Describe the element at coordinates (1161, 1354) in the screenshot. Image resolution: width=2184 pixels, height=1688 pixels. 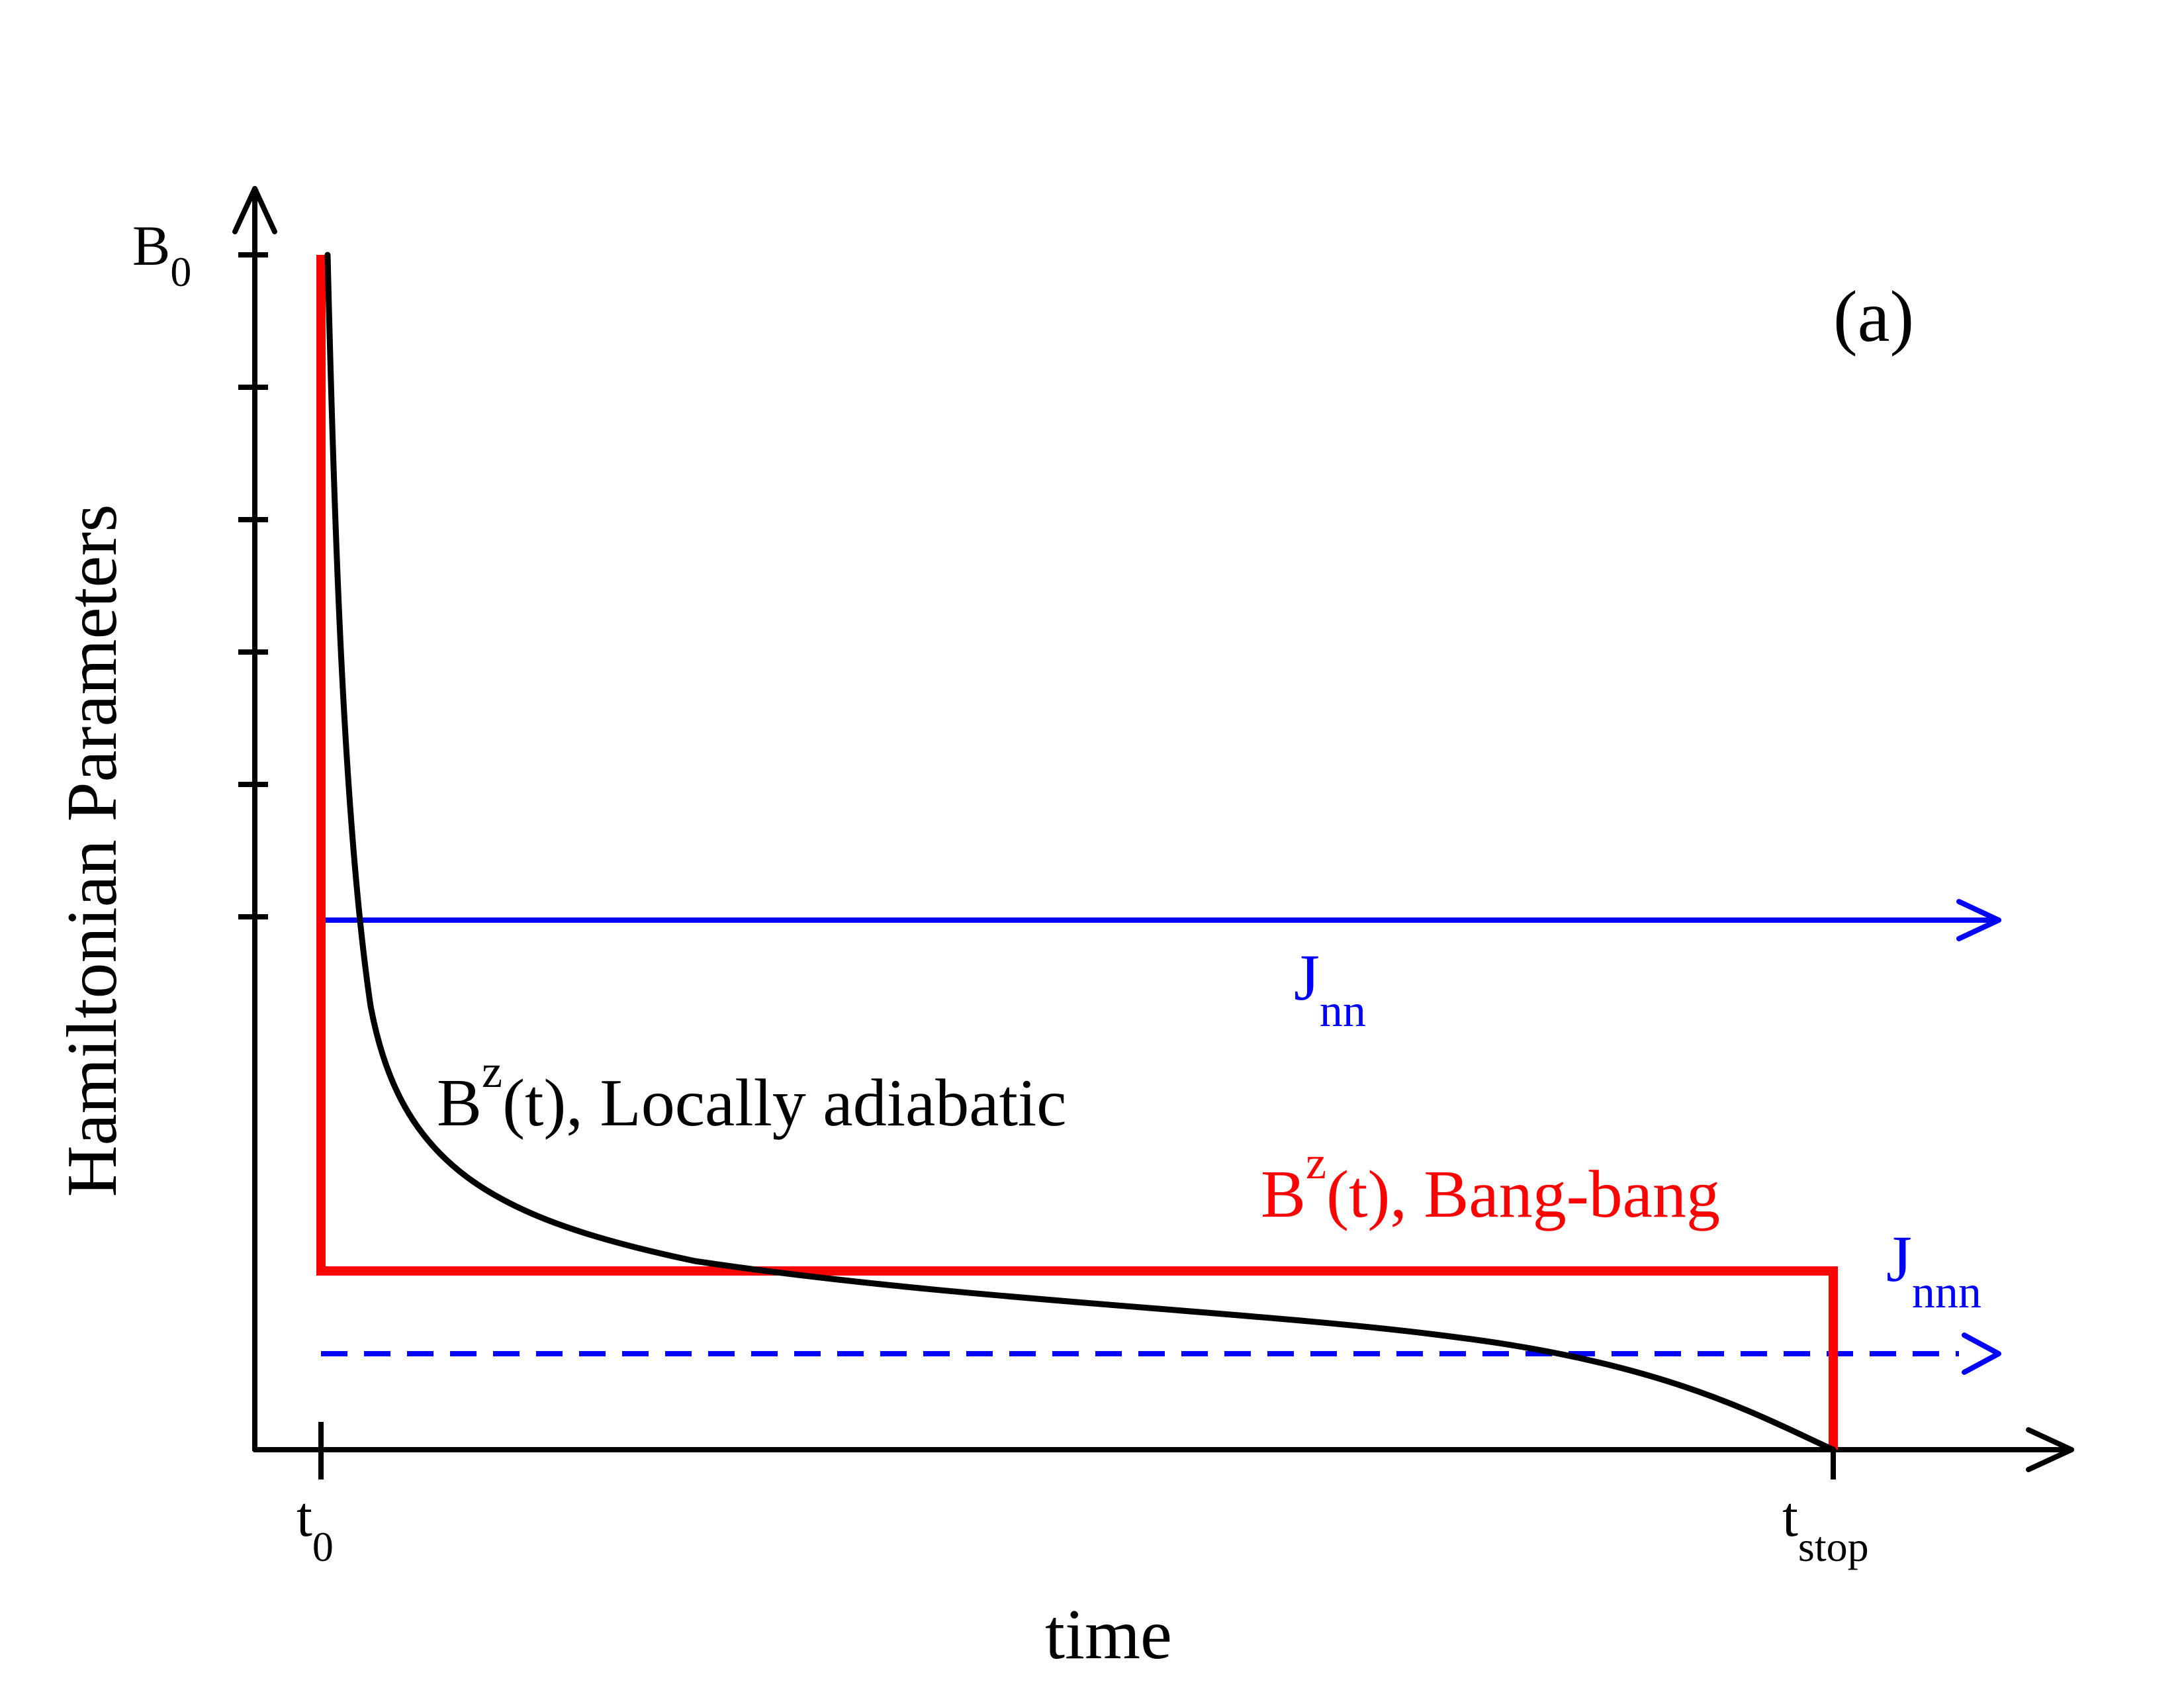
I see `j-nnn-line` at that location.